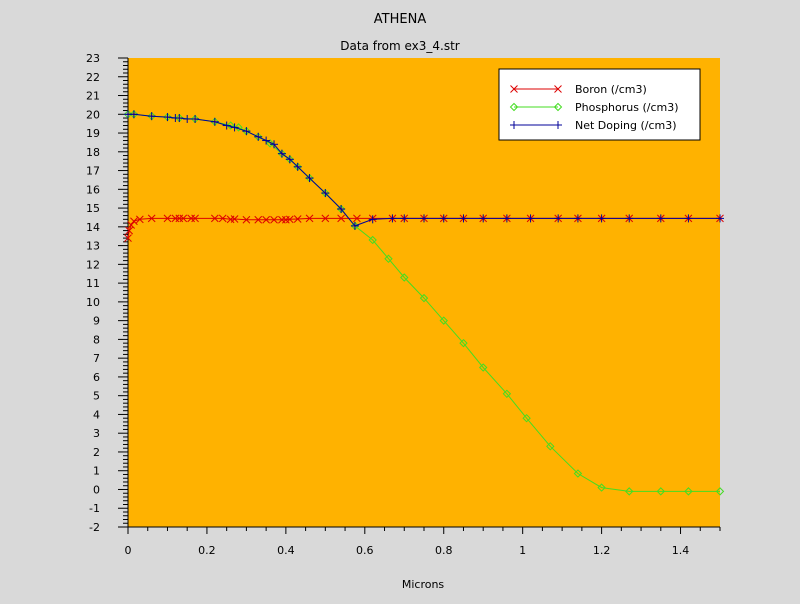  What do you see at coordinates (96, 321) in the screenshot?
I see `y-tick-label: 9` at bounding box center [96, 321].